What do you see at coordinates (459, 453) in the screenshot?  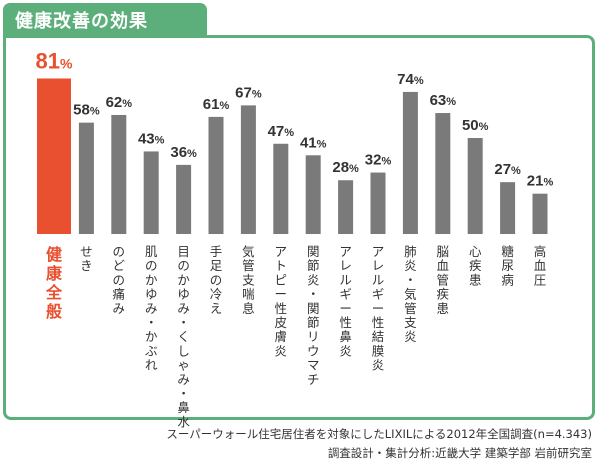 I see `footnote-analysis: 調査設計・集計分析:近畿大学 建築学部 岩前研究室` at bounding box center [459, 453].